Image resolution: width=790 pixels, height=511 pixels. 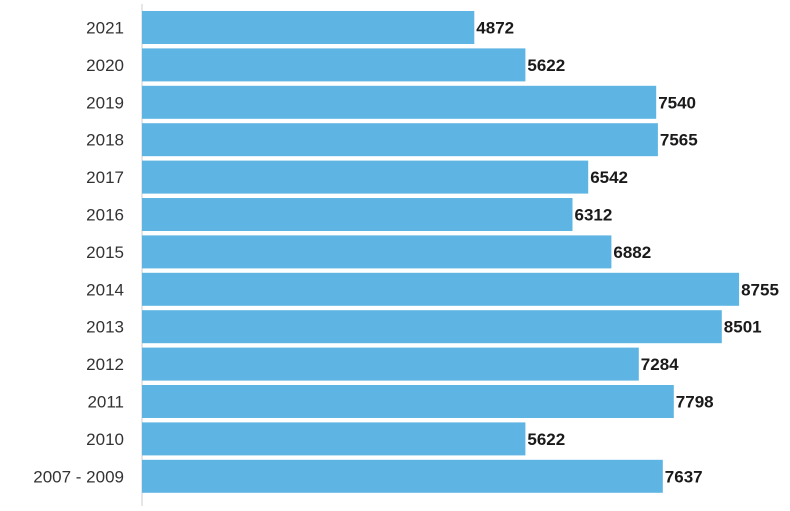 I want to click on category-label: 2014, so click(x=105, y=289).